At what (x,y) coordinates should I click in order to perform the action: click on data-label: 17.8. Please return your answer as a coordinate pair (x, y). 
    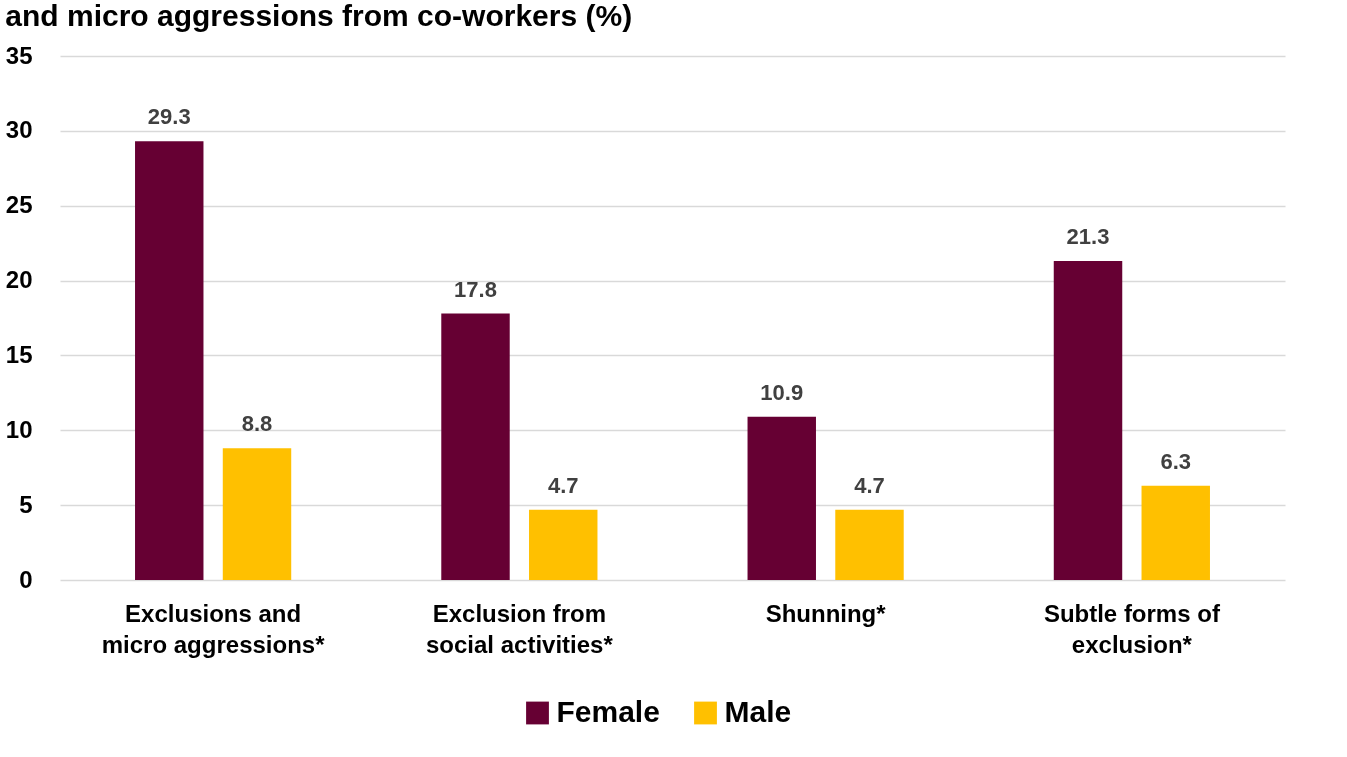
    Looking at the image, I should click on (475, 289).